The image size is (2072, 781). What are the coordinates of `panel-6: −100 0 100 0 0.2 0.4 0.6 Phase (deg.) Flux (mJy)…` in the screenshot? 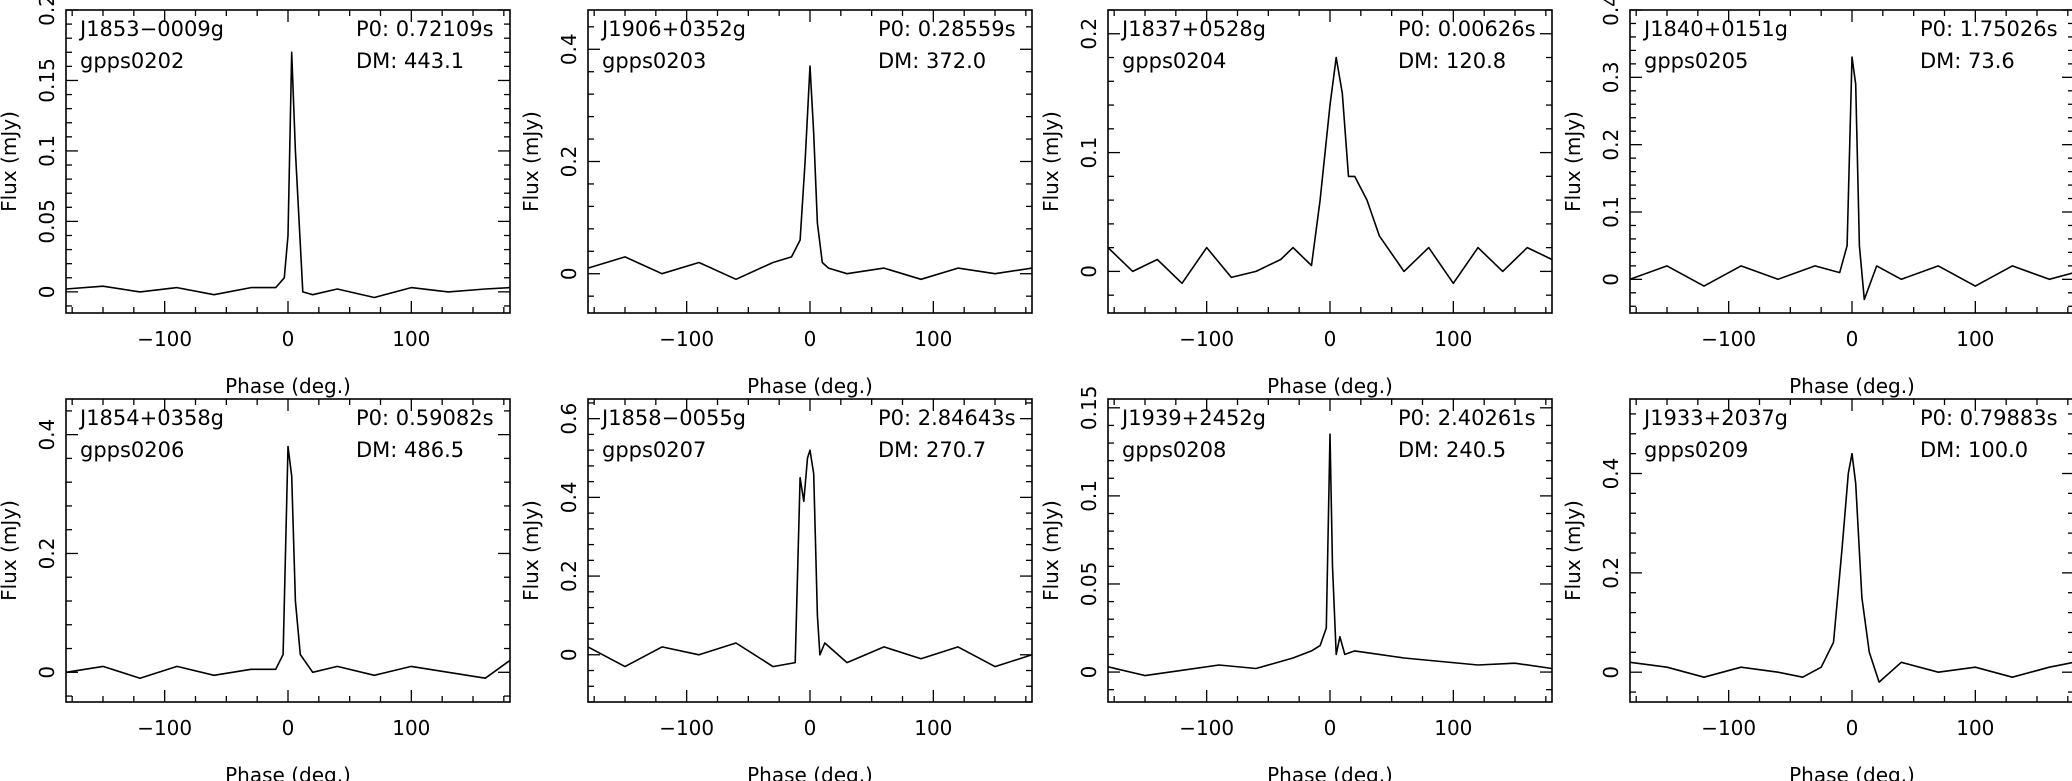 It's located at (776, 589).